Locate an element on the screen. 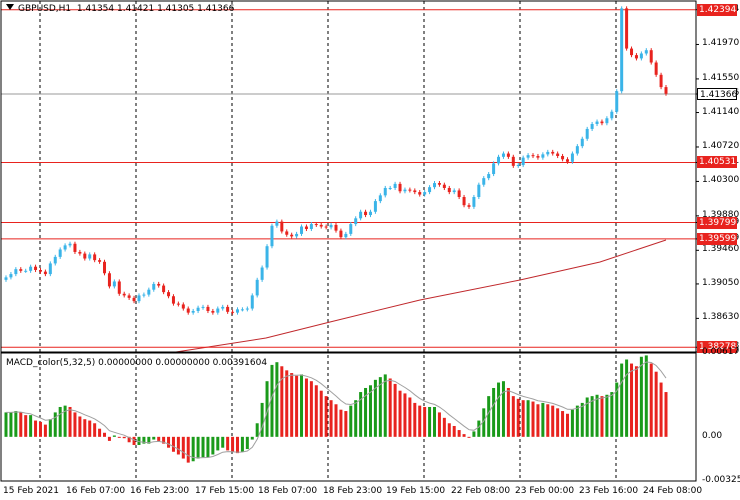 This screenshot has width=740, height=500. dropdown-triangle-icon is located at coordinates (10, 7).